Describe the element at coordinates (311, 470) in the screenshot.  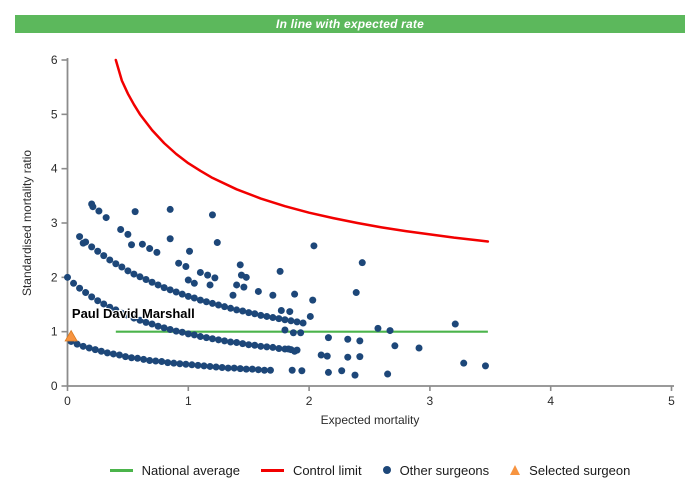
I see `legend-item-control-limit: Control limit` at that location.